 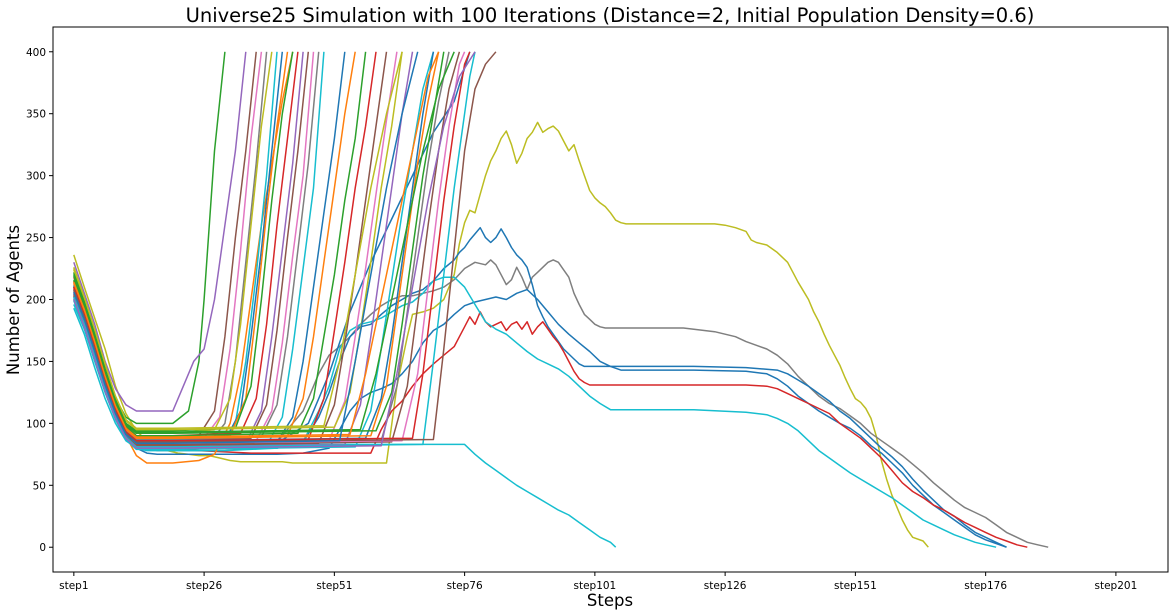 What do you see at coordinates (42, 548) in the screenshot?
I see `y-tick-label: 0` at bounding box center [42, 548].